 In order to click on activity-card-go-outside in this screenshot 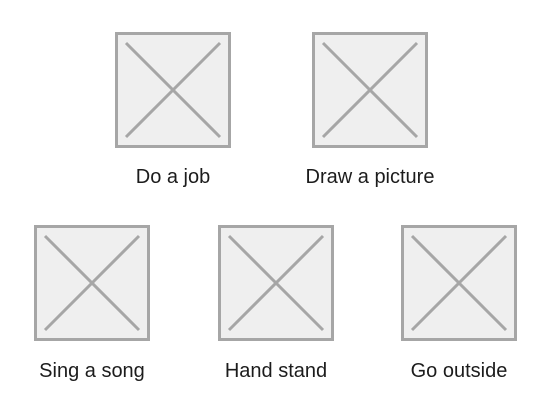, I will do `click(459, 283)`.